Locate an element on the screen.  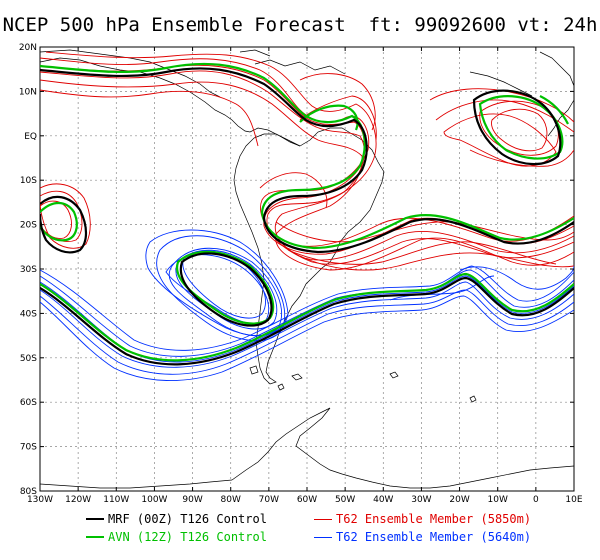
lat-label: 40S is located at coordinates (28, 314).